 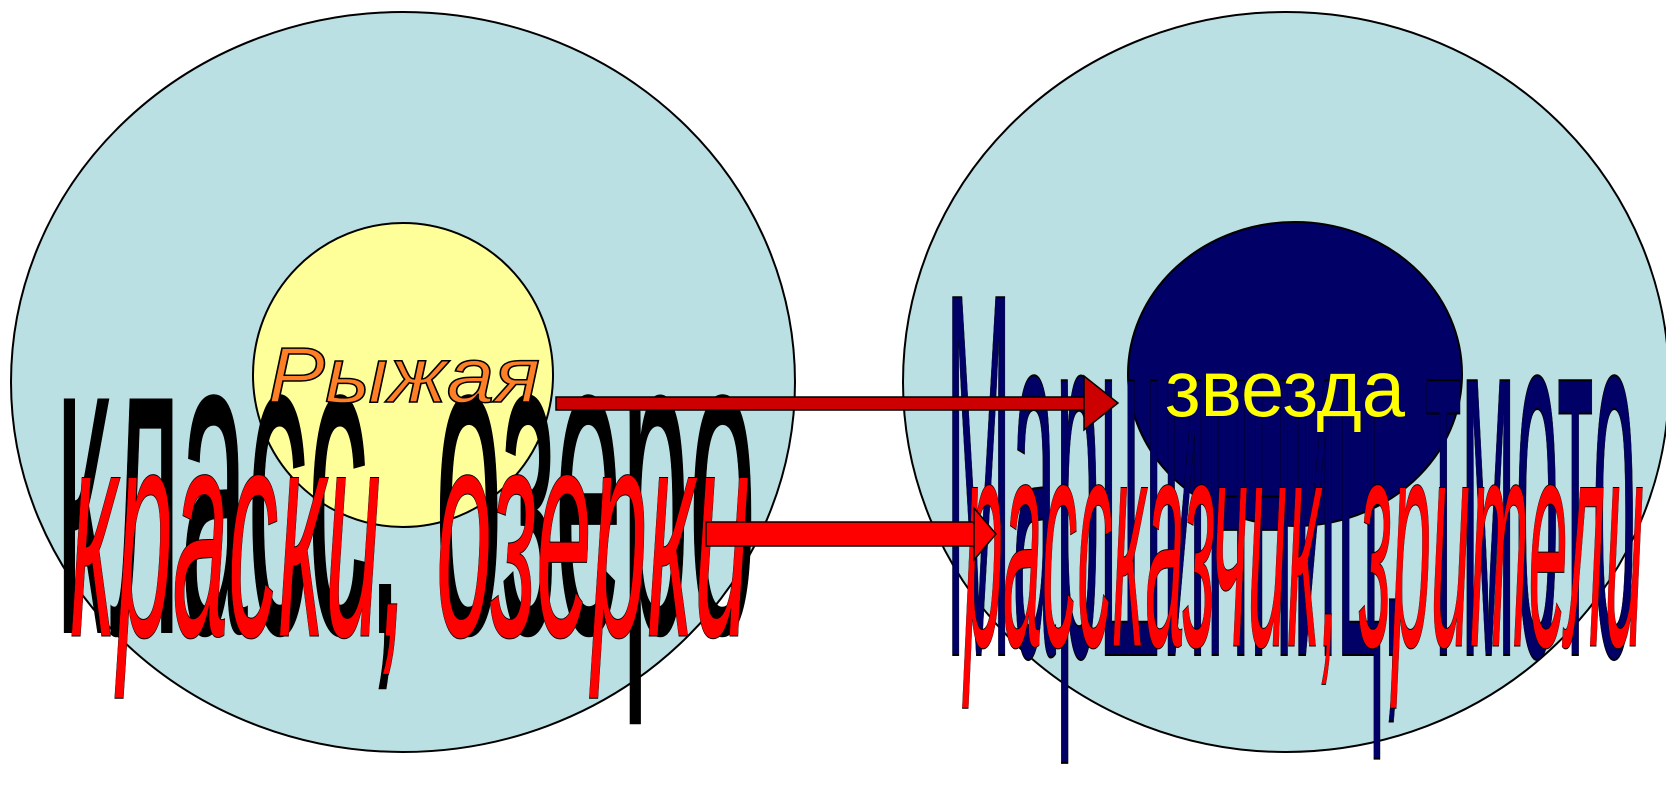 What do you see at coordinates (837, 403) in the screenshot?
I see `top-arrow` at bounding box center [837, 403].